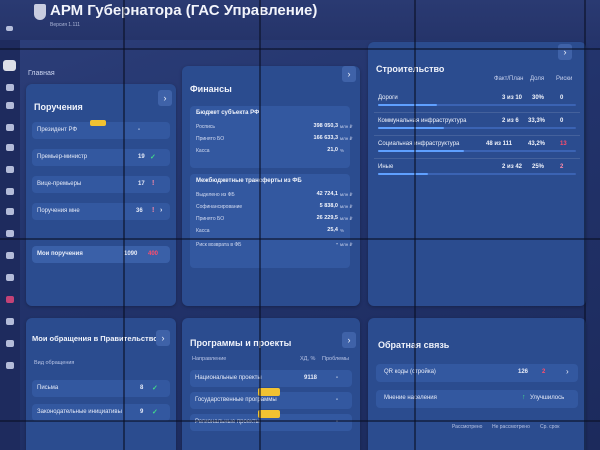 The width and height of the screenshot is (600, 450). Describe the element at coordinates (10, 365) in the screenshot. I see `settings-icon` at that location.